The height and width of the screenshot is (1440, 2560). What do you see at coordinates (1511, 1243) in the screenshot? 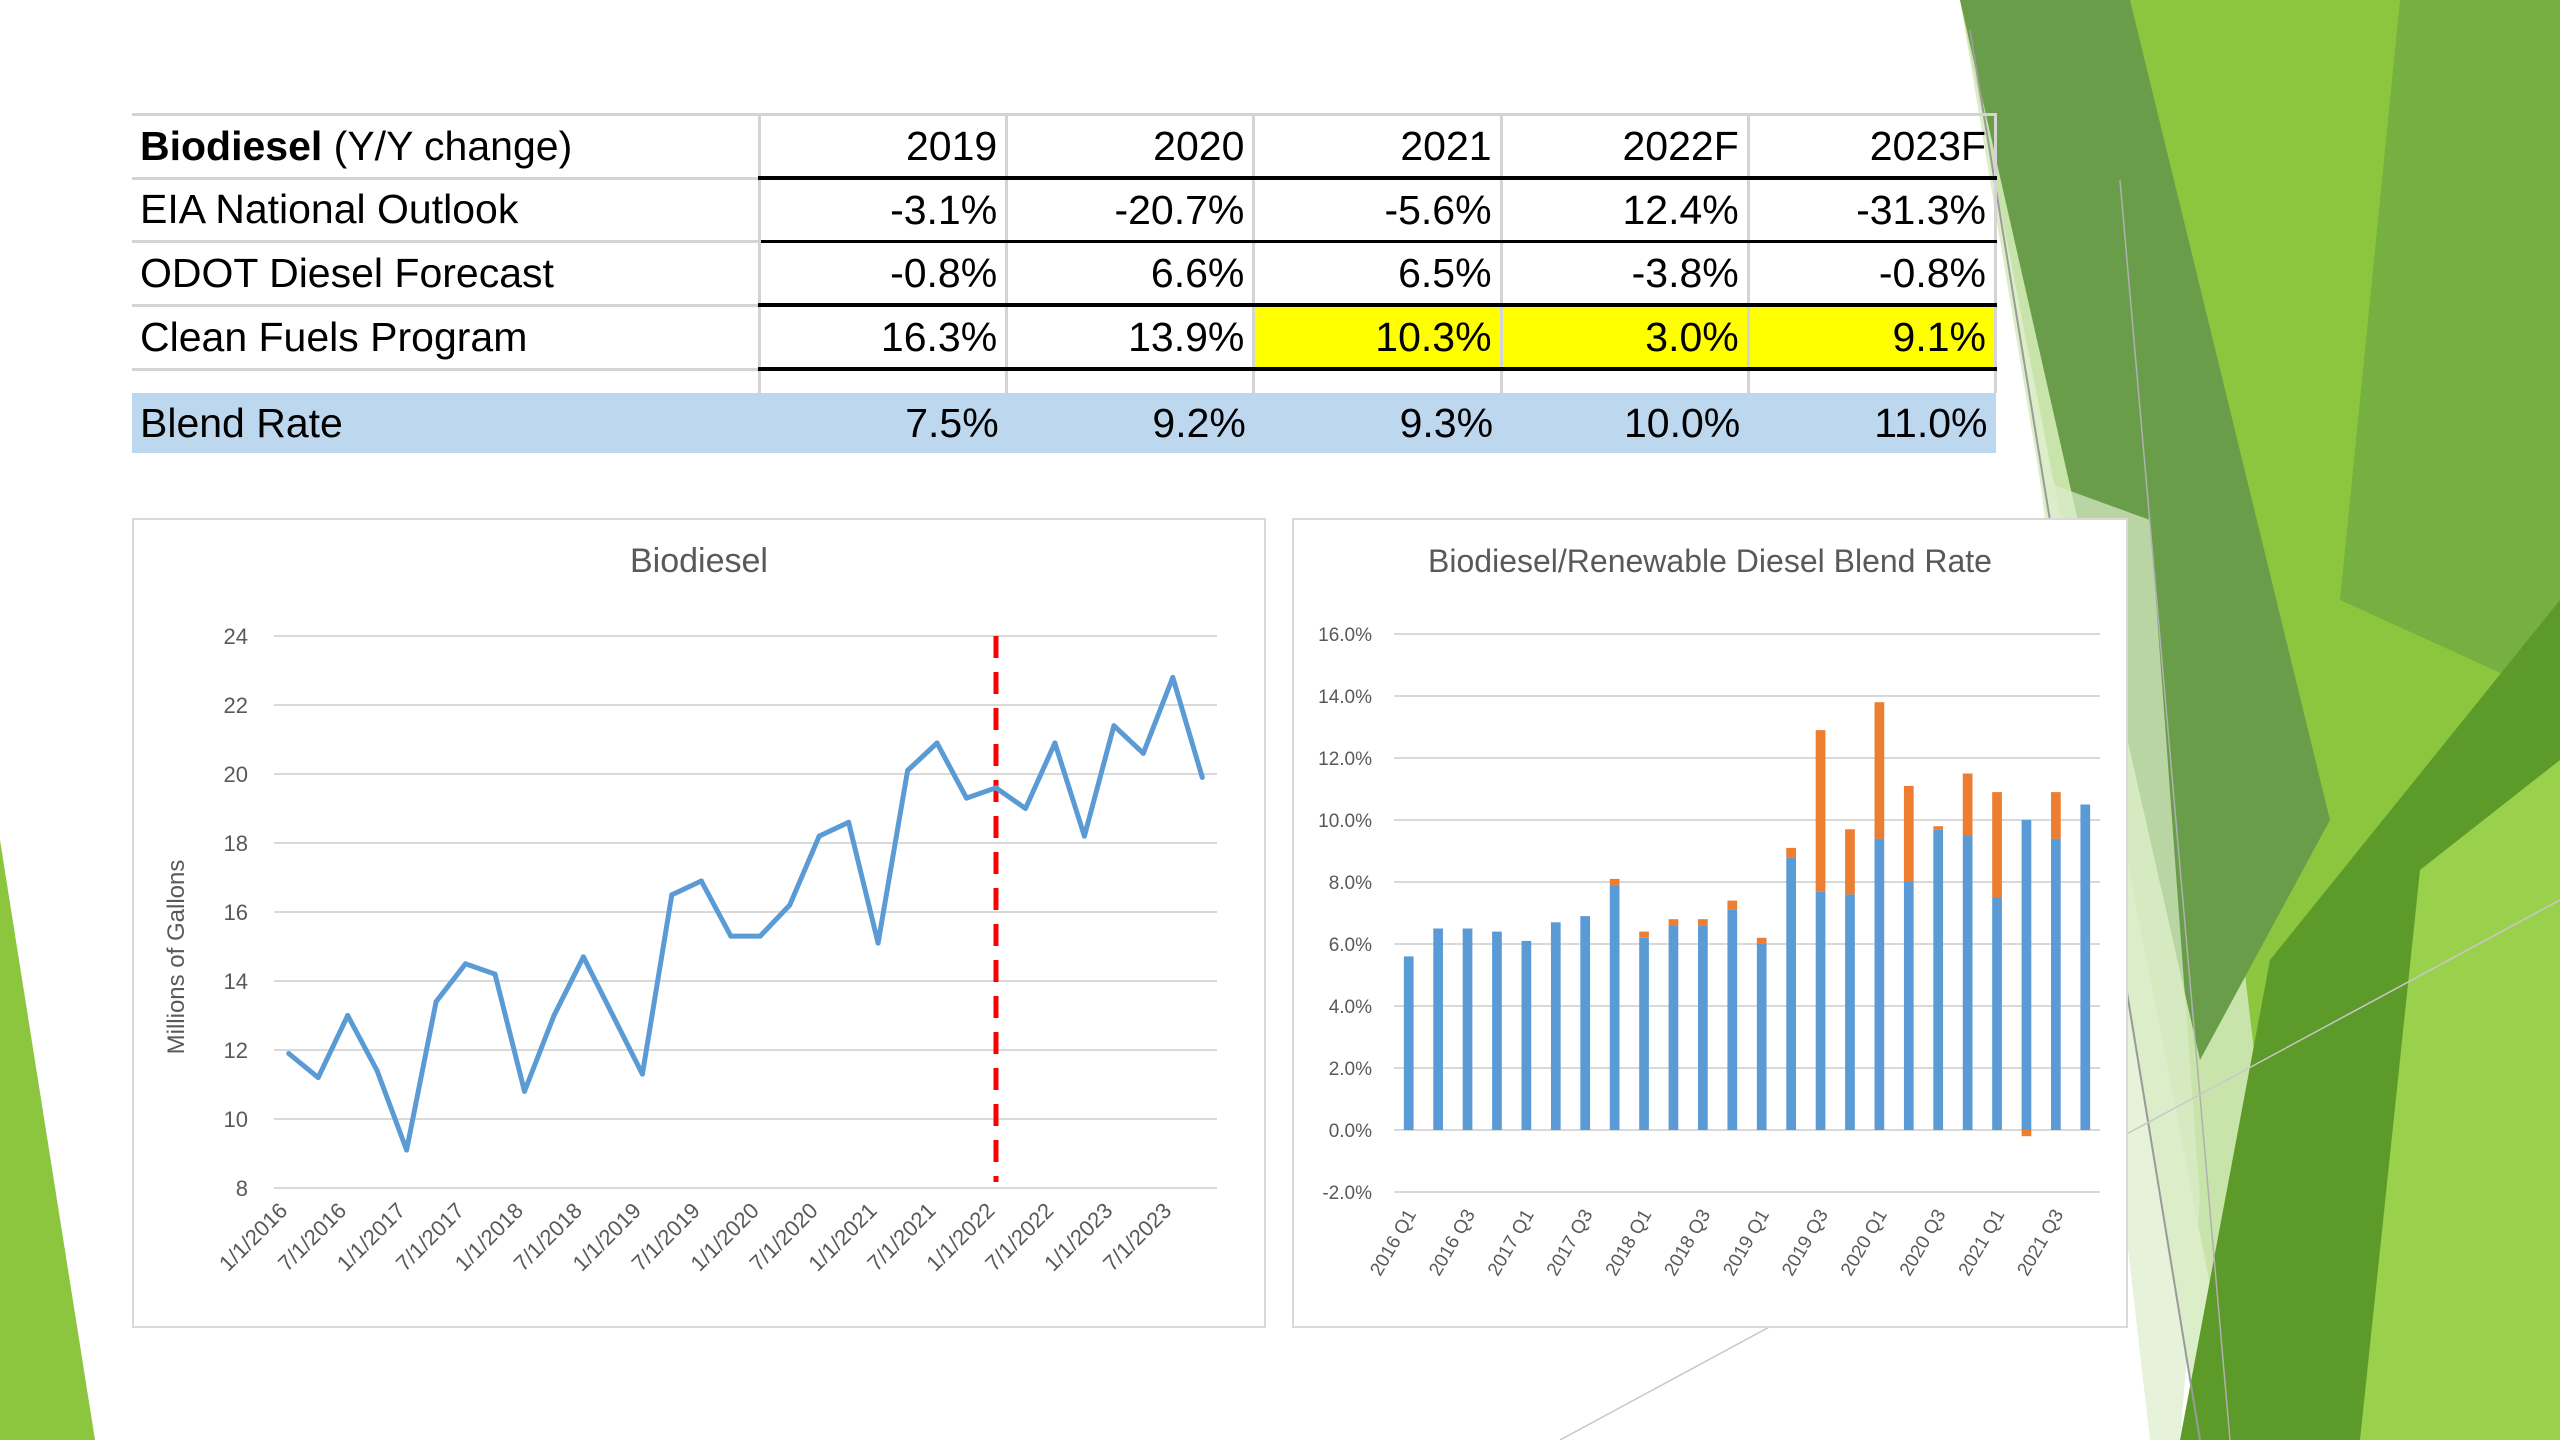
I see `x-tick-label: 2017 Q1` at bounding box center [1511, 1243].